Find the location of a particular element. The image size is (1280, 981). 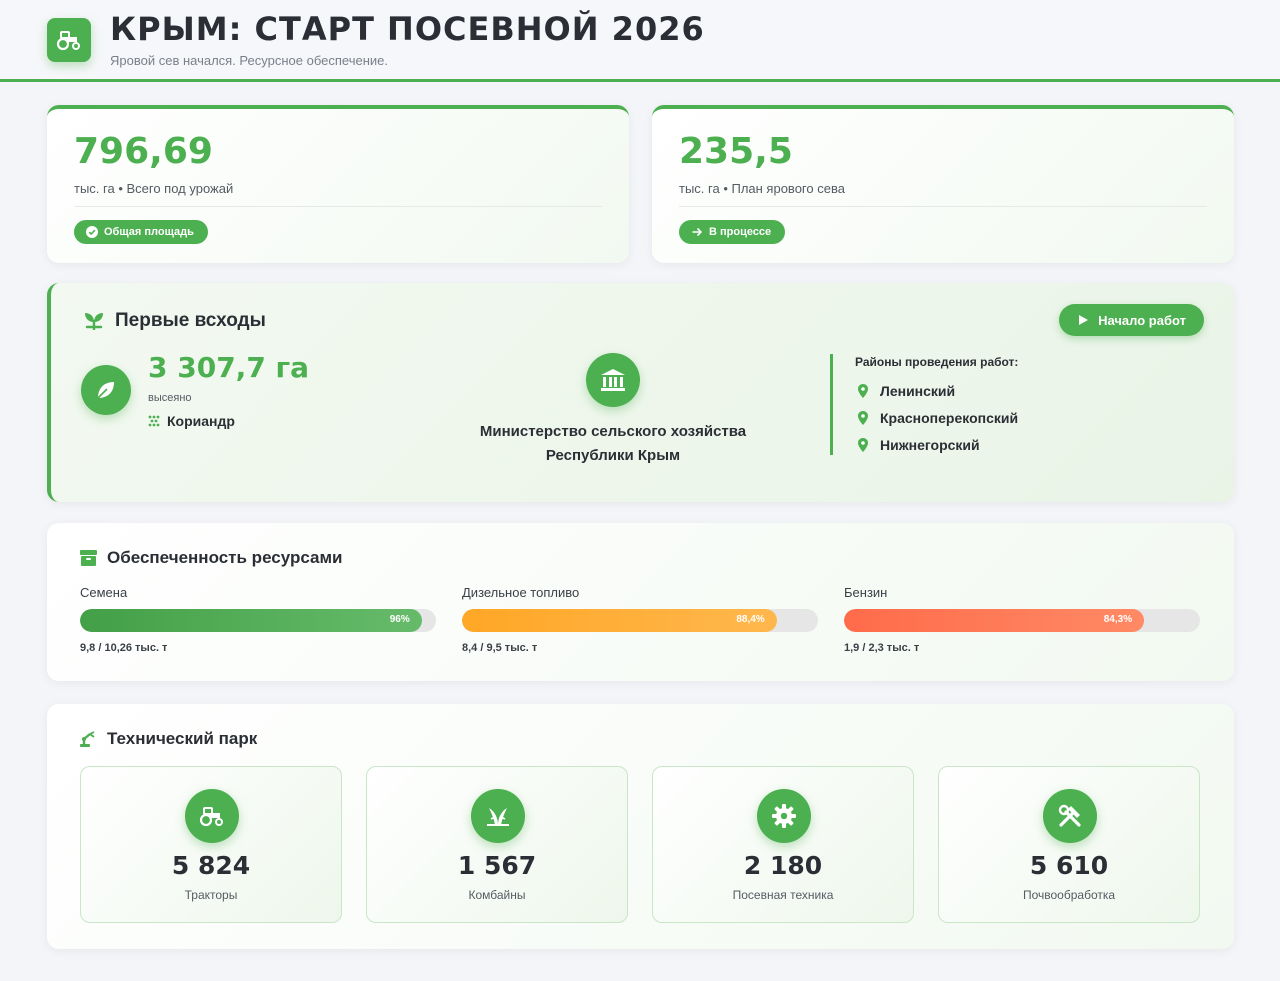

in-progress-badge: В процессе is located at coordinates (732, 232).